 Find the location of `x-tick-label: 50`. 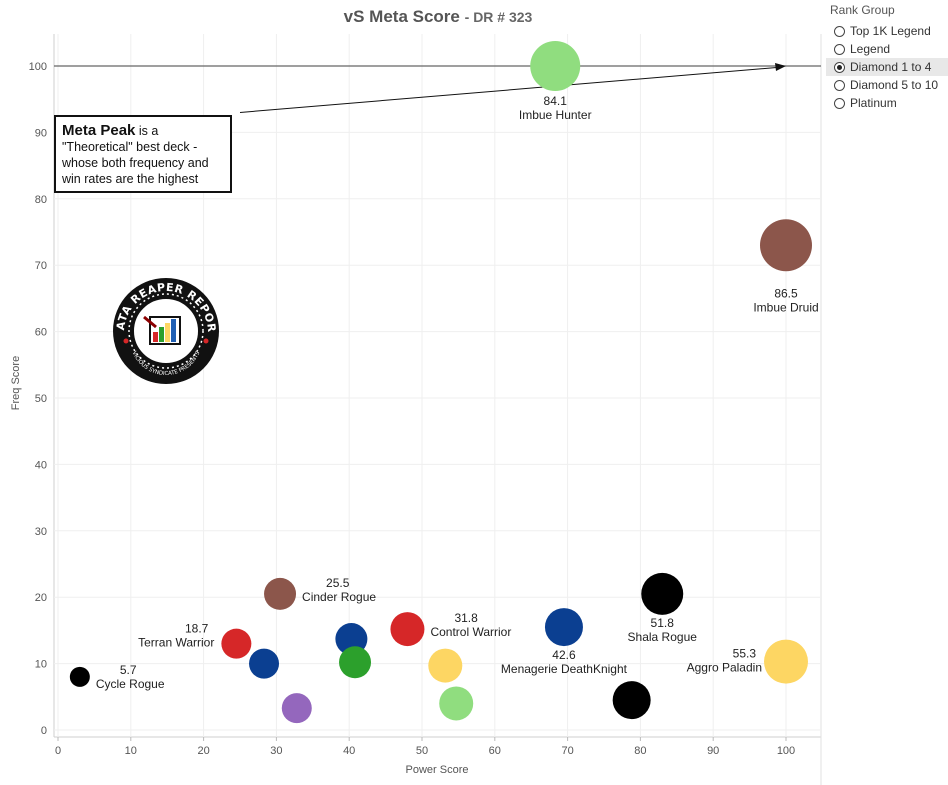

x-tick-label: 50 is located at coordinates (422, 751).